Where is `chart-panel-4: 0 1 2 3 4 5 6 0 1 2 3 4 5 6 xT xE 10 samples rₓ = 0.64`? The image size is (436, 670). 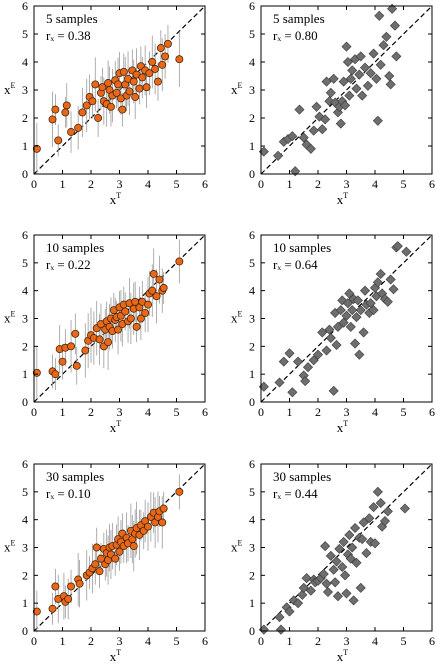
chart-panel-4: 0 1 2 3 4 5 6 0 1 2 3 4 5 6 xT xE 10 samples rₓ = 0.64 is located at coordinates (333, 331).